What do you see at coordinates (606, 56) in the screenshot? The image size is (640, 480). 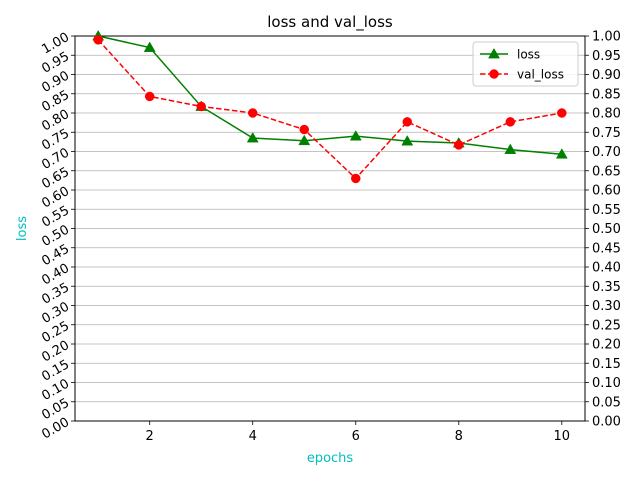 I see `right-y-tick-label: 0.95` at bounding box center [606, 56].